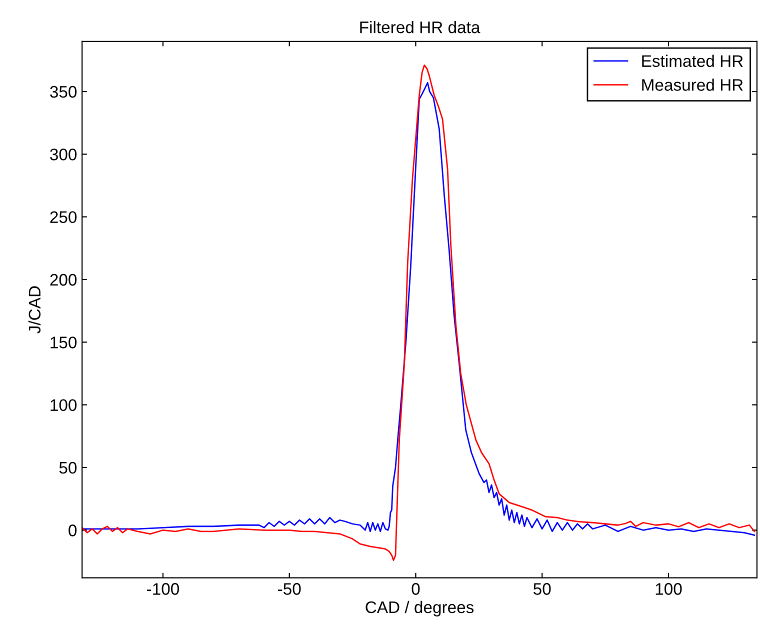 This screenshot has width=760, height=637. What do you see at coordinates (72, 530) in the screenshot?
I see `y-tick-label: 0` at bounding box center [72, 530].